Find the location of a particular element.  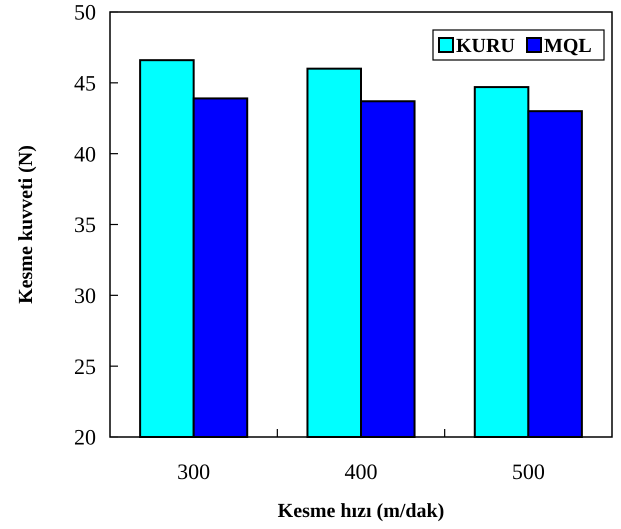

y-tick-label: 45 is located at coordinates (85, 83).